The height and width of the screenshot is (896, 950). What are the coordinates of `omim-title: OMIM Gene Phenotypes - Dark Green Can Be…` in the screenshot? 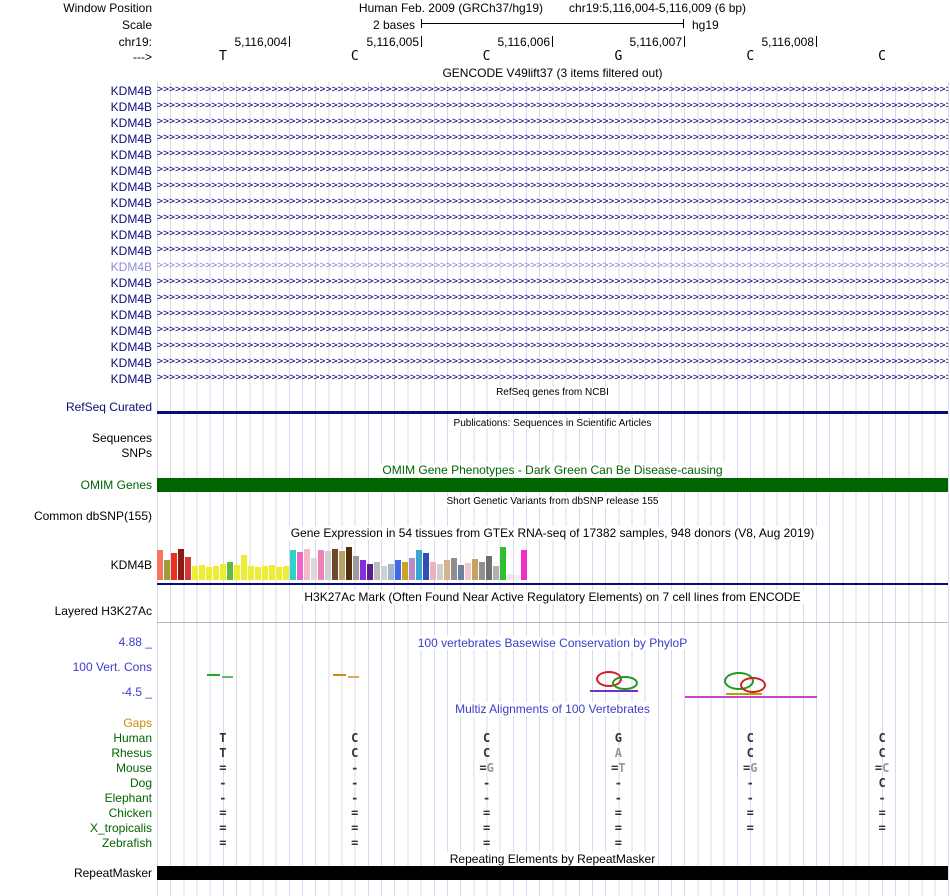 It's located at (552, 470).